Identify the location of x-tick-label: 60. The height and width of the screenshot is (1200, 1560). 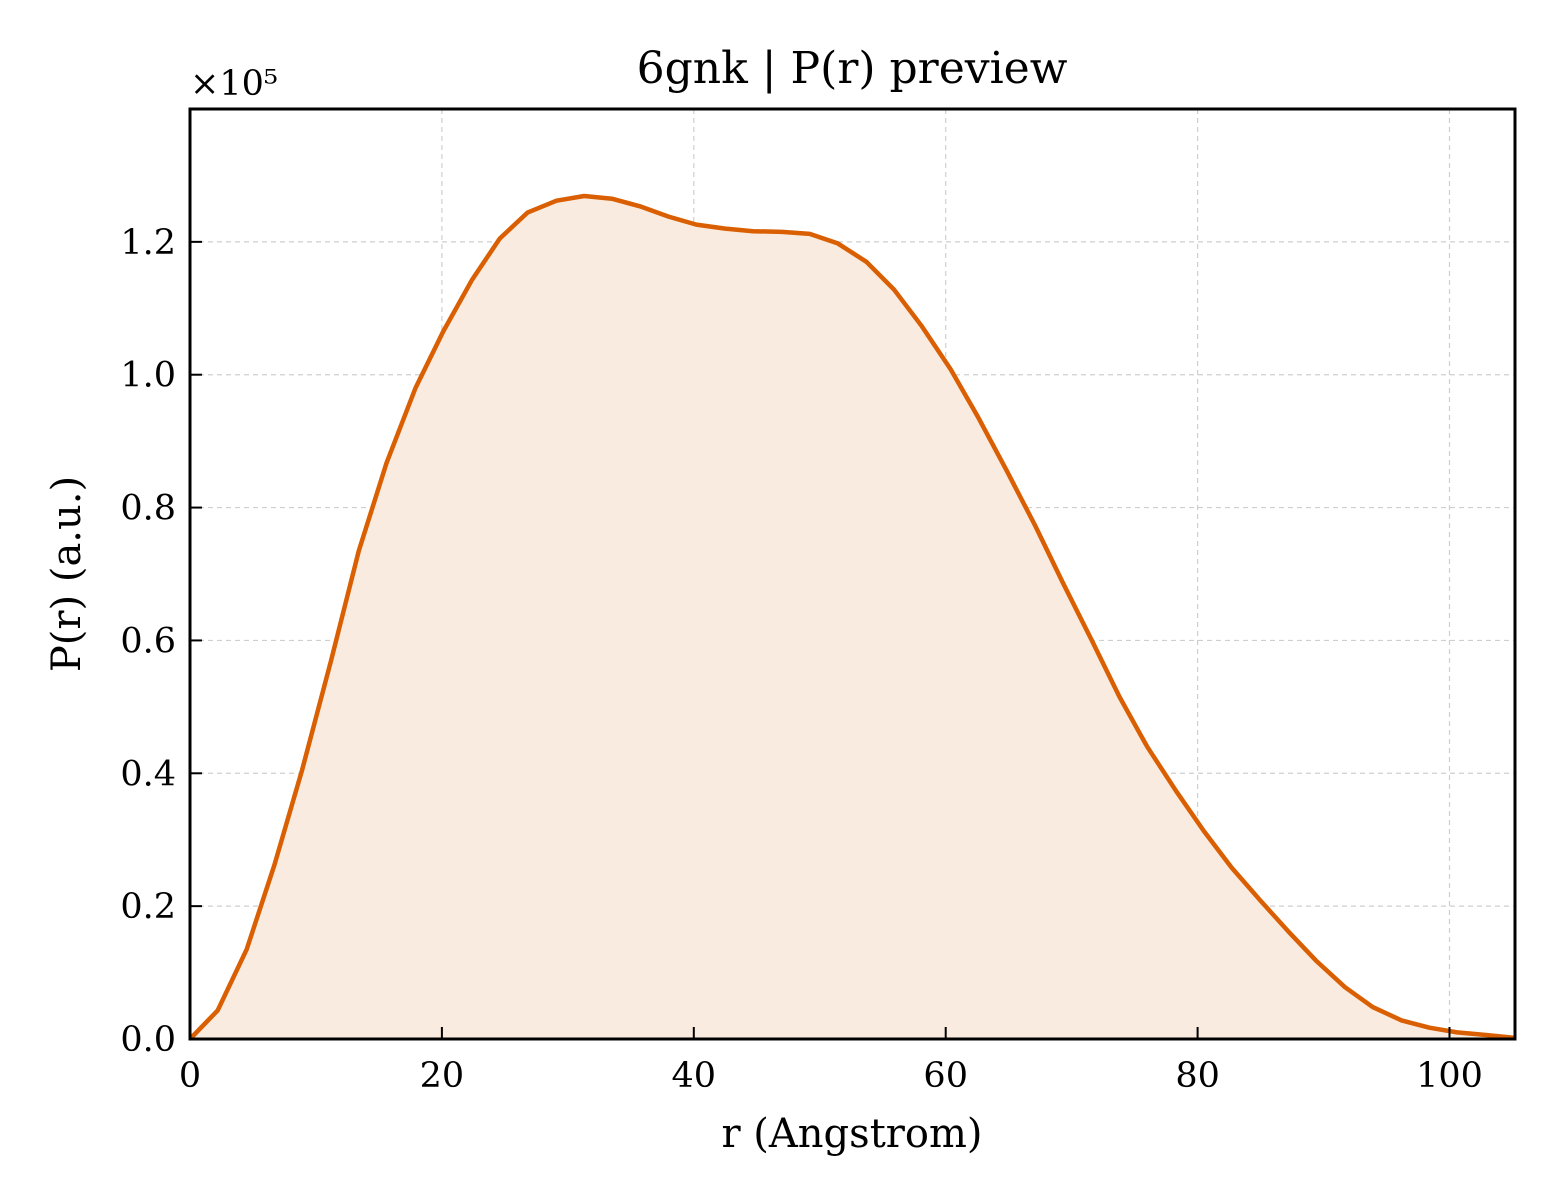
(945, 1076).